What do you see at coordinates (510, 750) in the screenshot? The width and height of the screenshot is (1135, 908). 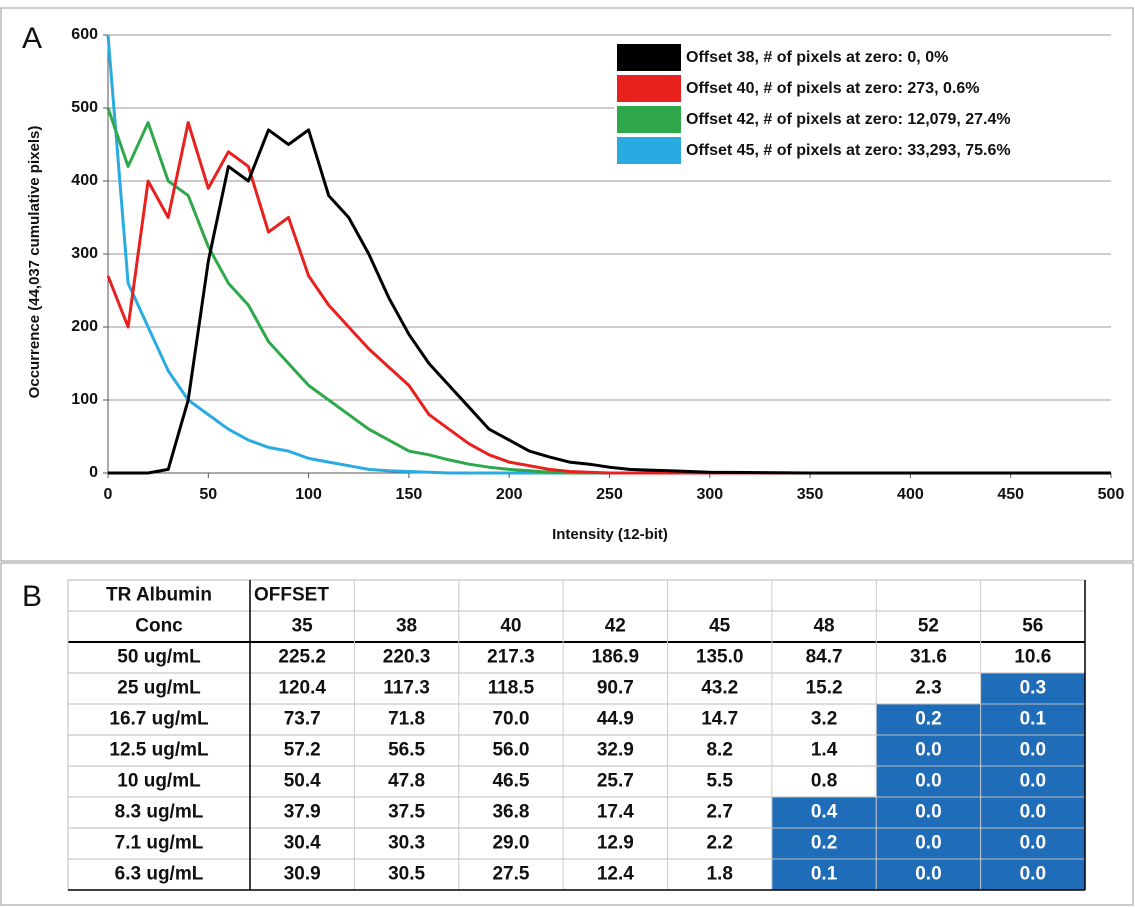 I see `table-cell: 56.0` at bounding box center [510, 750].